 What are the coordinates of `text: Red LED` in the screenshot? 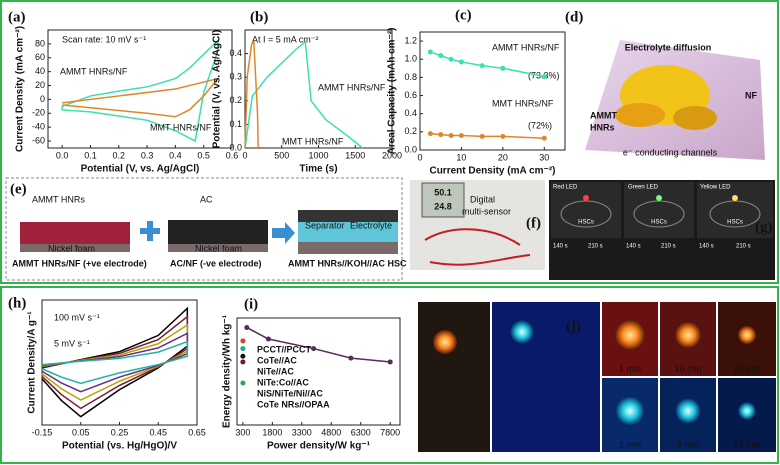 It's located at (565, 188).